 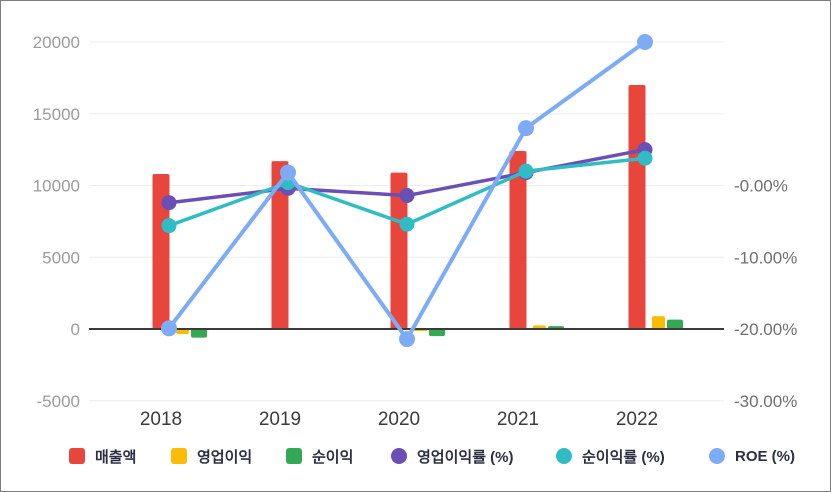 What do you see at coordinates (765, 329) in the screenshot?
I see `right-axis-label: -20.00%` at bounding box center [765, 329].